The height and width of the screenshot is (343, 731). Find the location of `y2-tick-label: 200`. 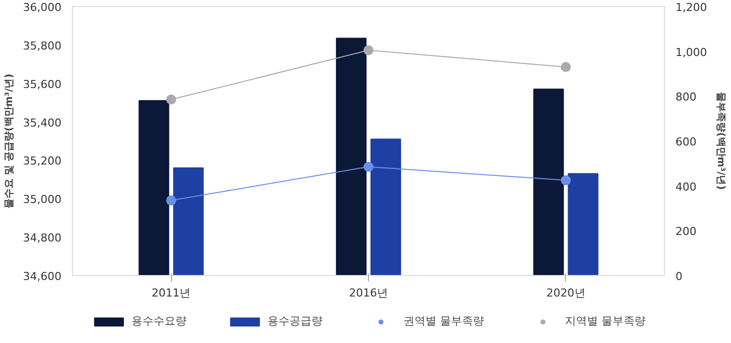

y2-tick-label: 200 is located at coordinates (686, 231).